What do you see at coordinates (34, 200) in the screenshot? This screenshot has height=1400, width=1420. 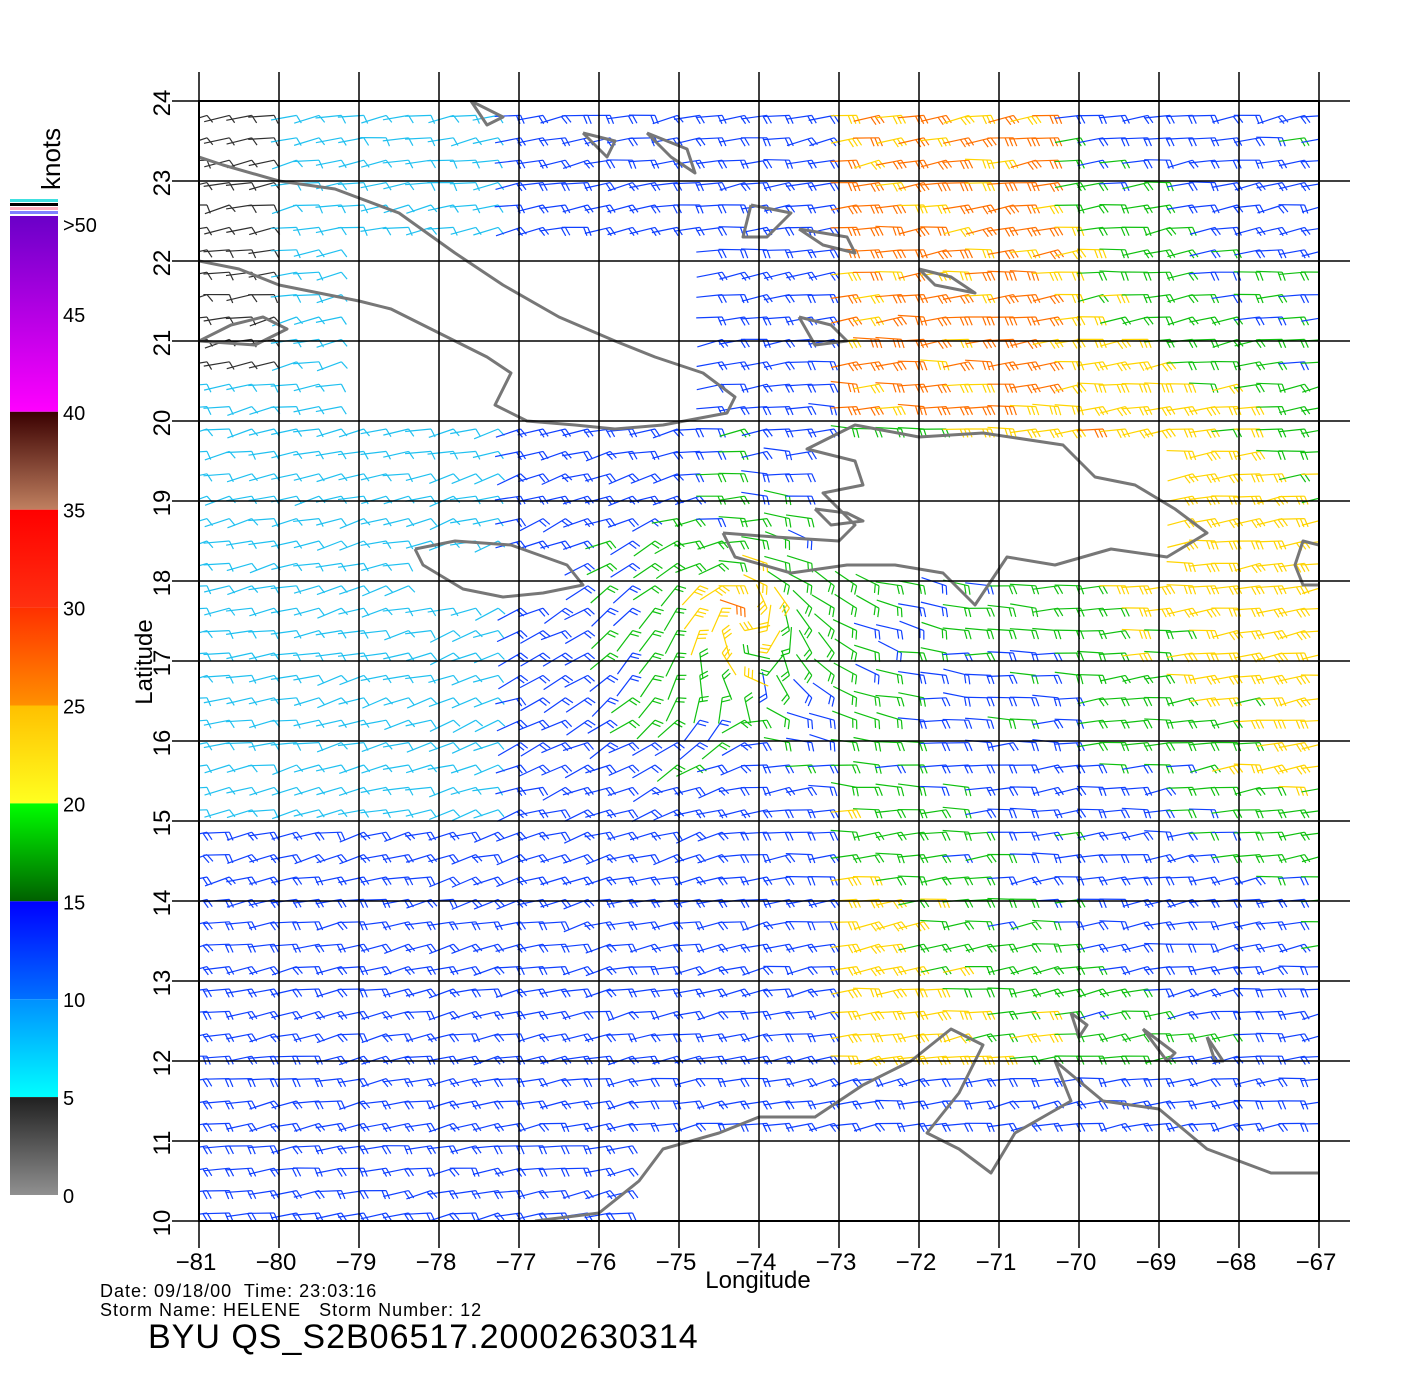 I see `colorbar-stripe` at bounding box center [34, 200].